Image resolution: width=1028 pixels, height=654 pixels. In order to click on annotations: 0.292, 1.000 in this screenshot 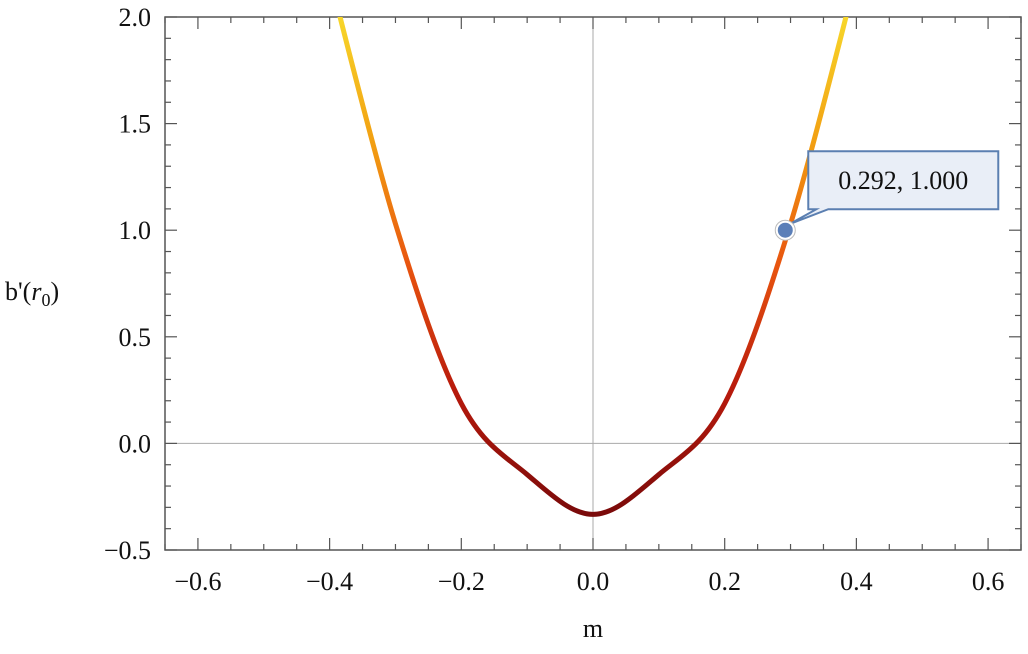, I will do `click(887, 195)`.